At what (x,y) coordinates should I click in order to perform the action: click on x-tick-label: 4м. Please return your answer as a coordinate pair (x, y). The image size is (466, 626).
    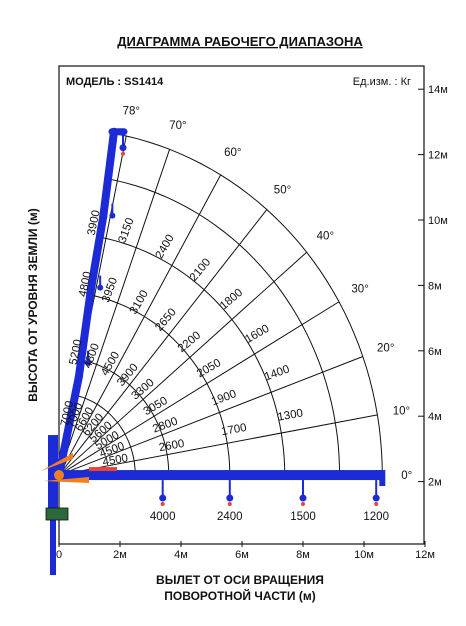
    Looking at the image, I should click on (181, 555).